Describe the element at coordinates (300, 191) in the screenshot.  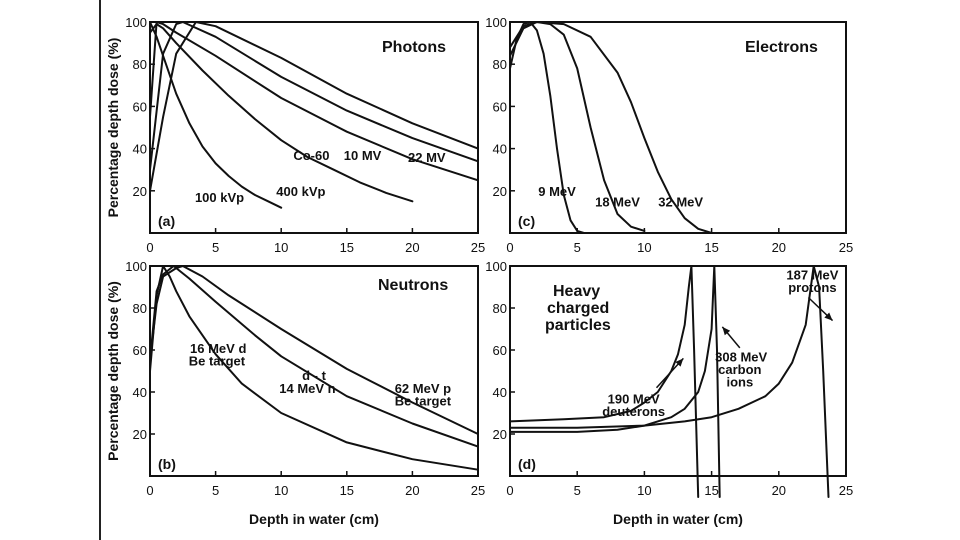
I see `curve-label: 400 kVp` at that location.